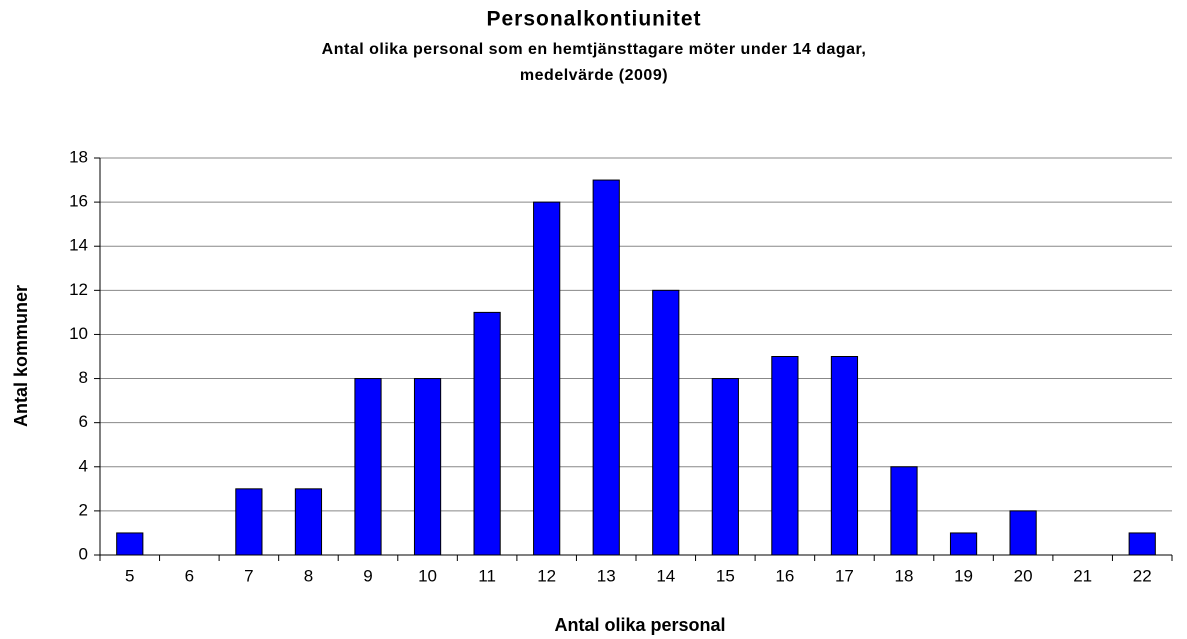 The width and height of the screenshot is (1187, 639). Describe the element at coordinates (21, 356) in the screenshot. I see `y-axis-label: Antal kommuner` at that location.